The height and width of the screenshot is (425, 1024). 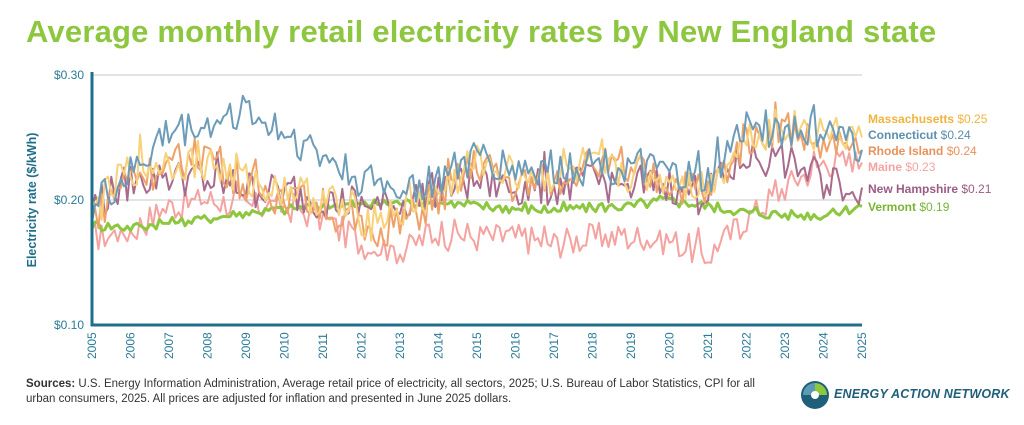 I want to click on x-tick-label-2015: 2015, so click(x=477, y=345).